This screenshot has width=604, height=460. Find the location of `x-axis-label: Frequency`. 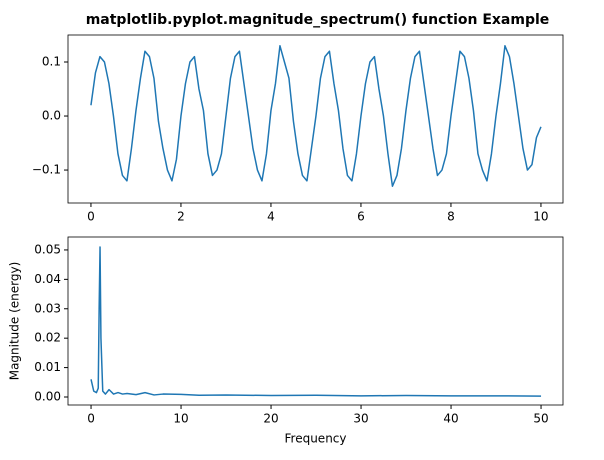

x-axis-label: Frequency is located at coordinates (316, 439).